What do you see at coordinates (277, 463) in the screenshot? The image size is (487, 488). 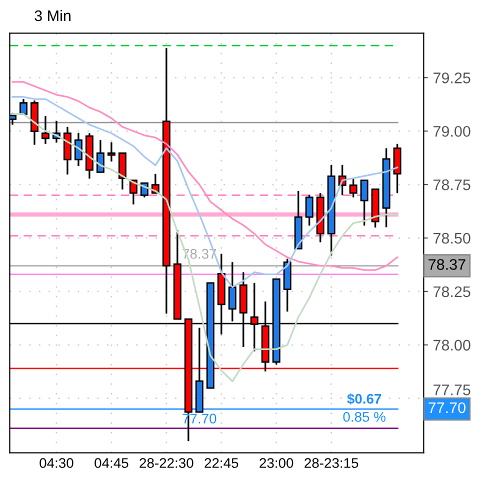 I see `x-tick-label: 23:00` at bounding box center [277, 463].